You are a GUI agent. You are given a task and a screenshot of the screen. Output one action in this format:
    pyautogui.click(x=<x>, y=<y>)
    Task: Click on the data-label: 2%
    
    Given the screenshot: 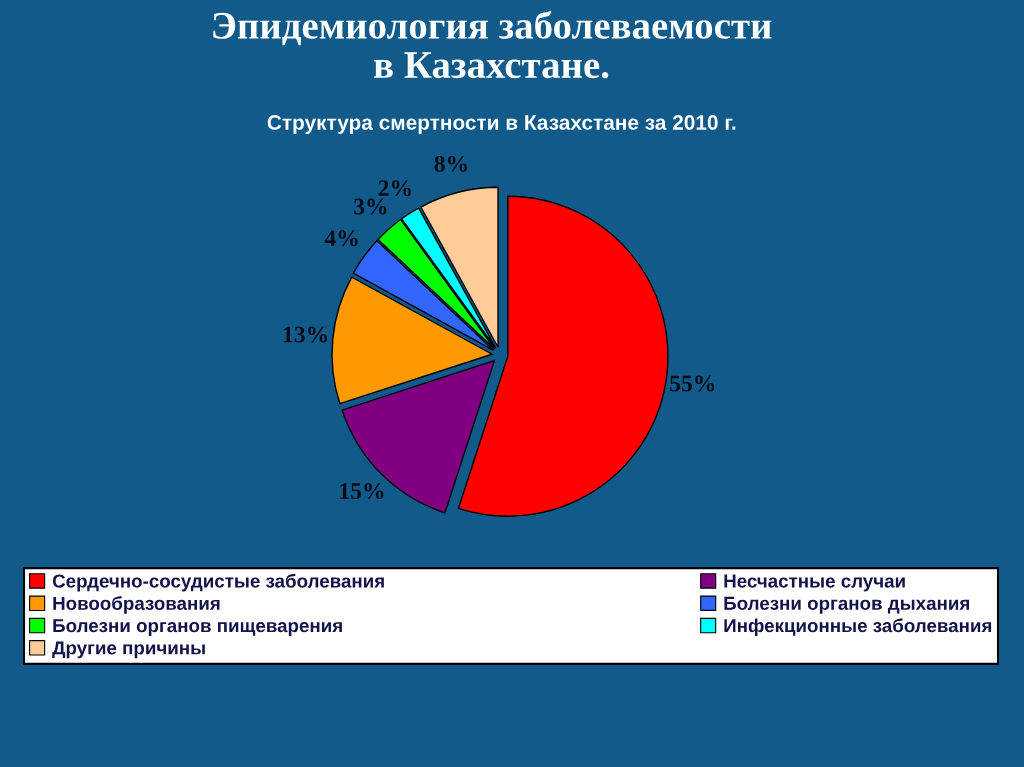 What is the action you would take?
    pyautogui.click(x=394, y=188)
    